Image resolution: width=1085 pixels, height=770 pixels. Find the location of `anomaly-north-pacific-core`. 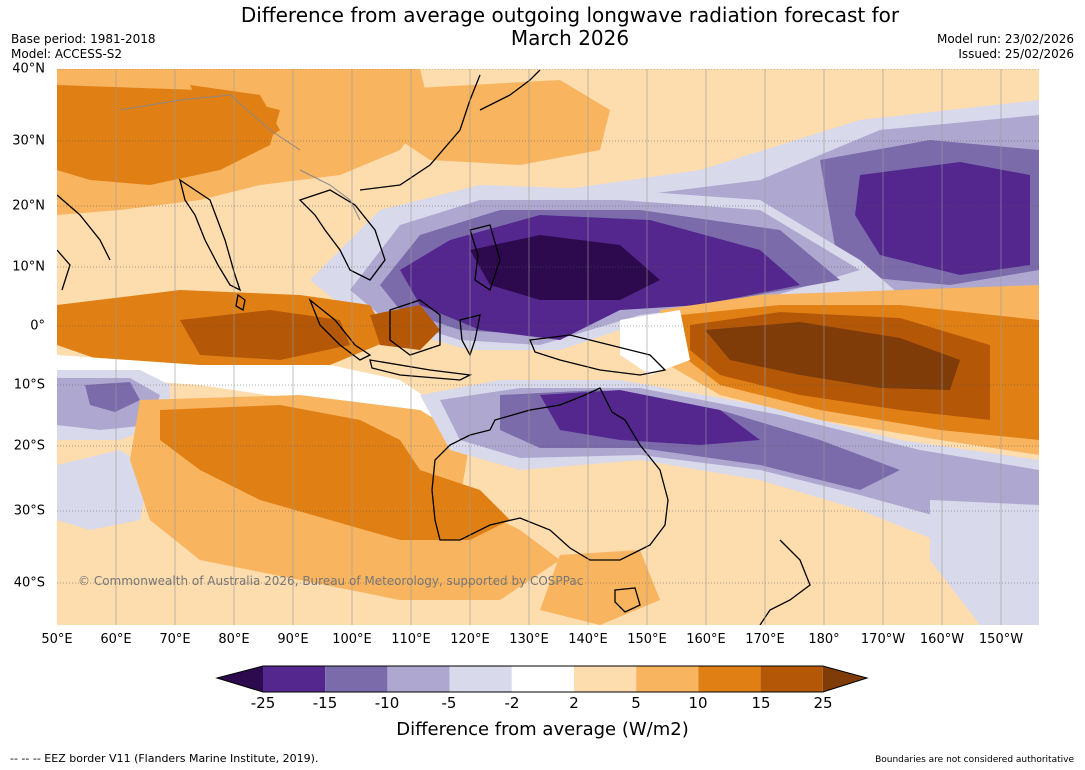

anomaly-north-pacific-core is located at coordinates (942, 218).